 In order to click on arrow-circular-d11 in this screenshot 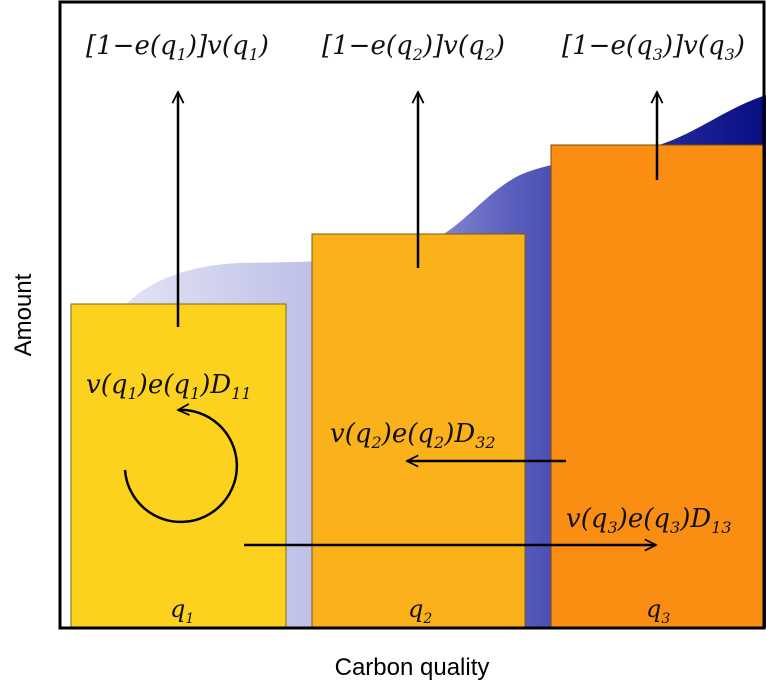, I will do `click(181, 467)`.